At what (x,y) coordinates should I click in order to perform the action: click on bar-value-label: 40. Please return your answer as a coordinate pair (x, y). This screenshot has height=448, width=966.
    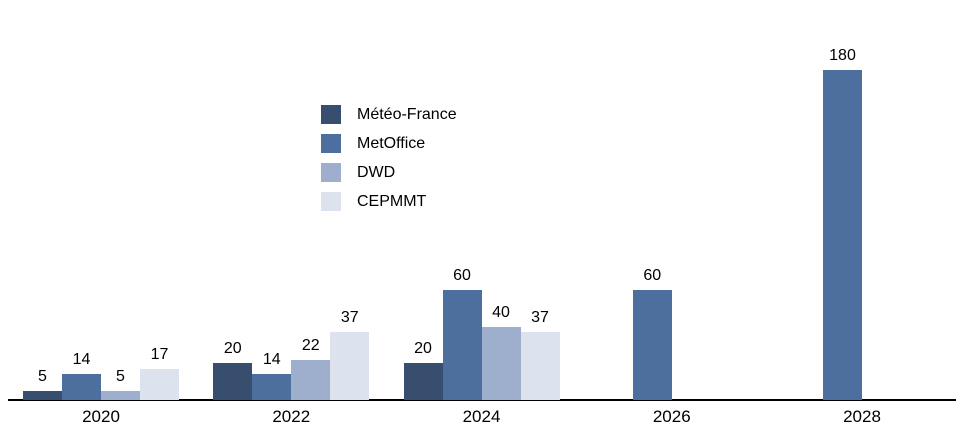
    Looking at the image, I should click on (501, 312).